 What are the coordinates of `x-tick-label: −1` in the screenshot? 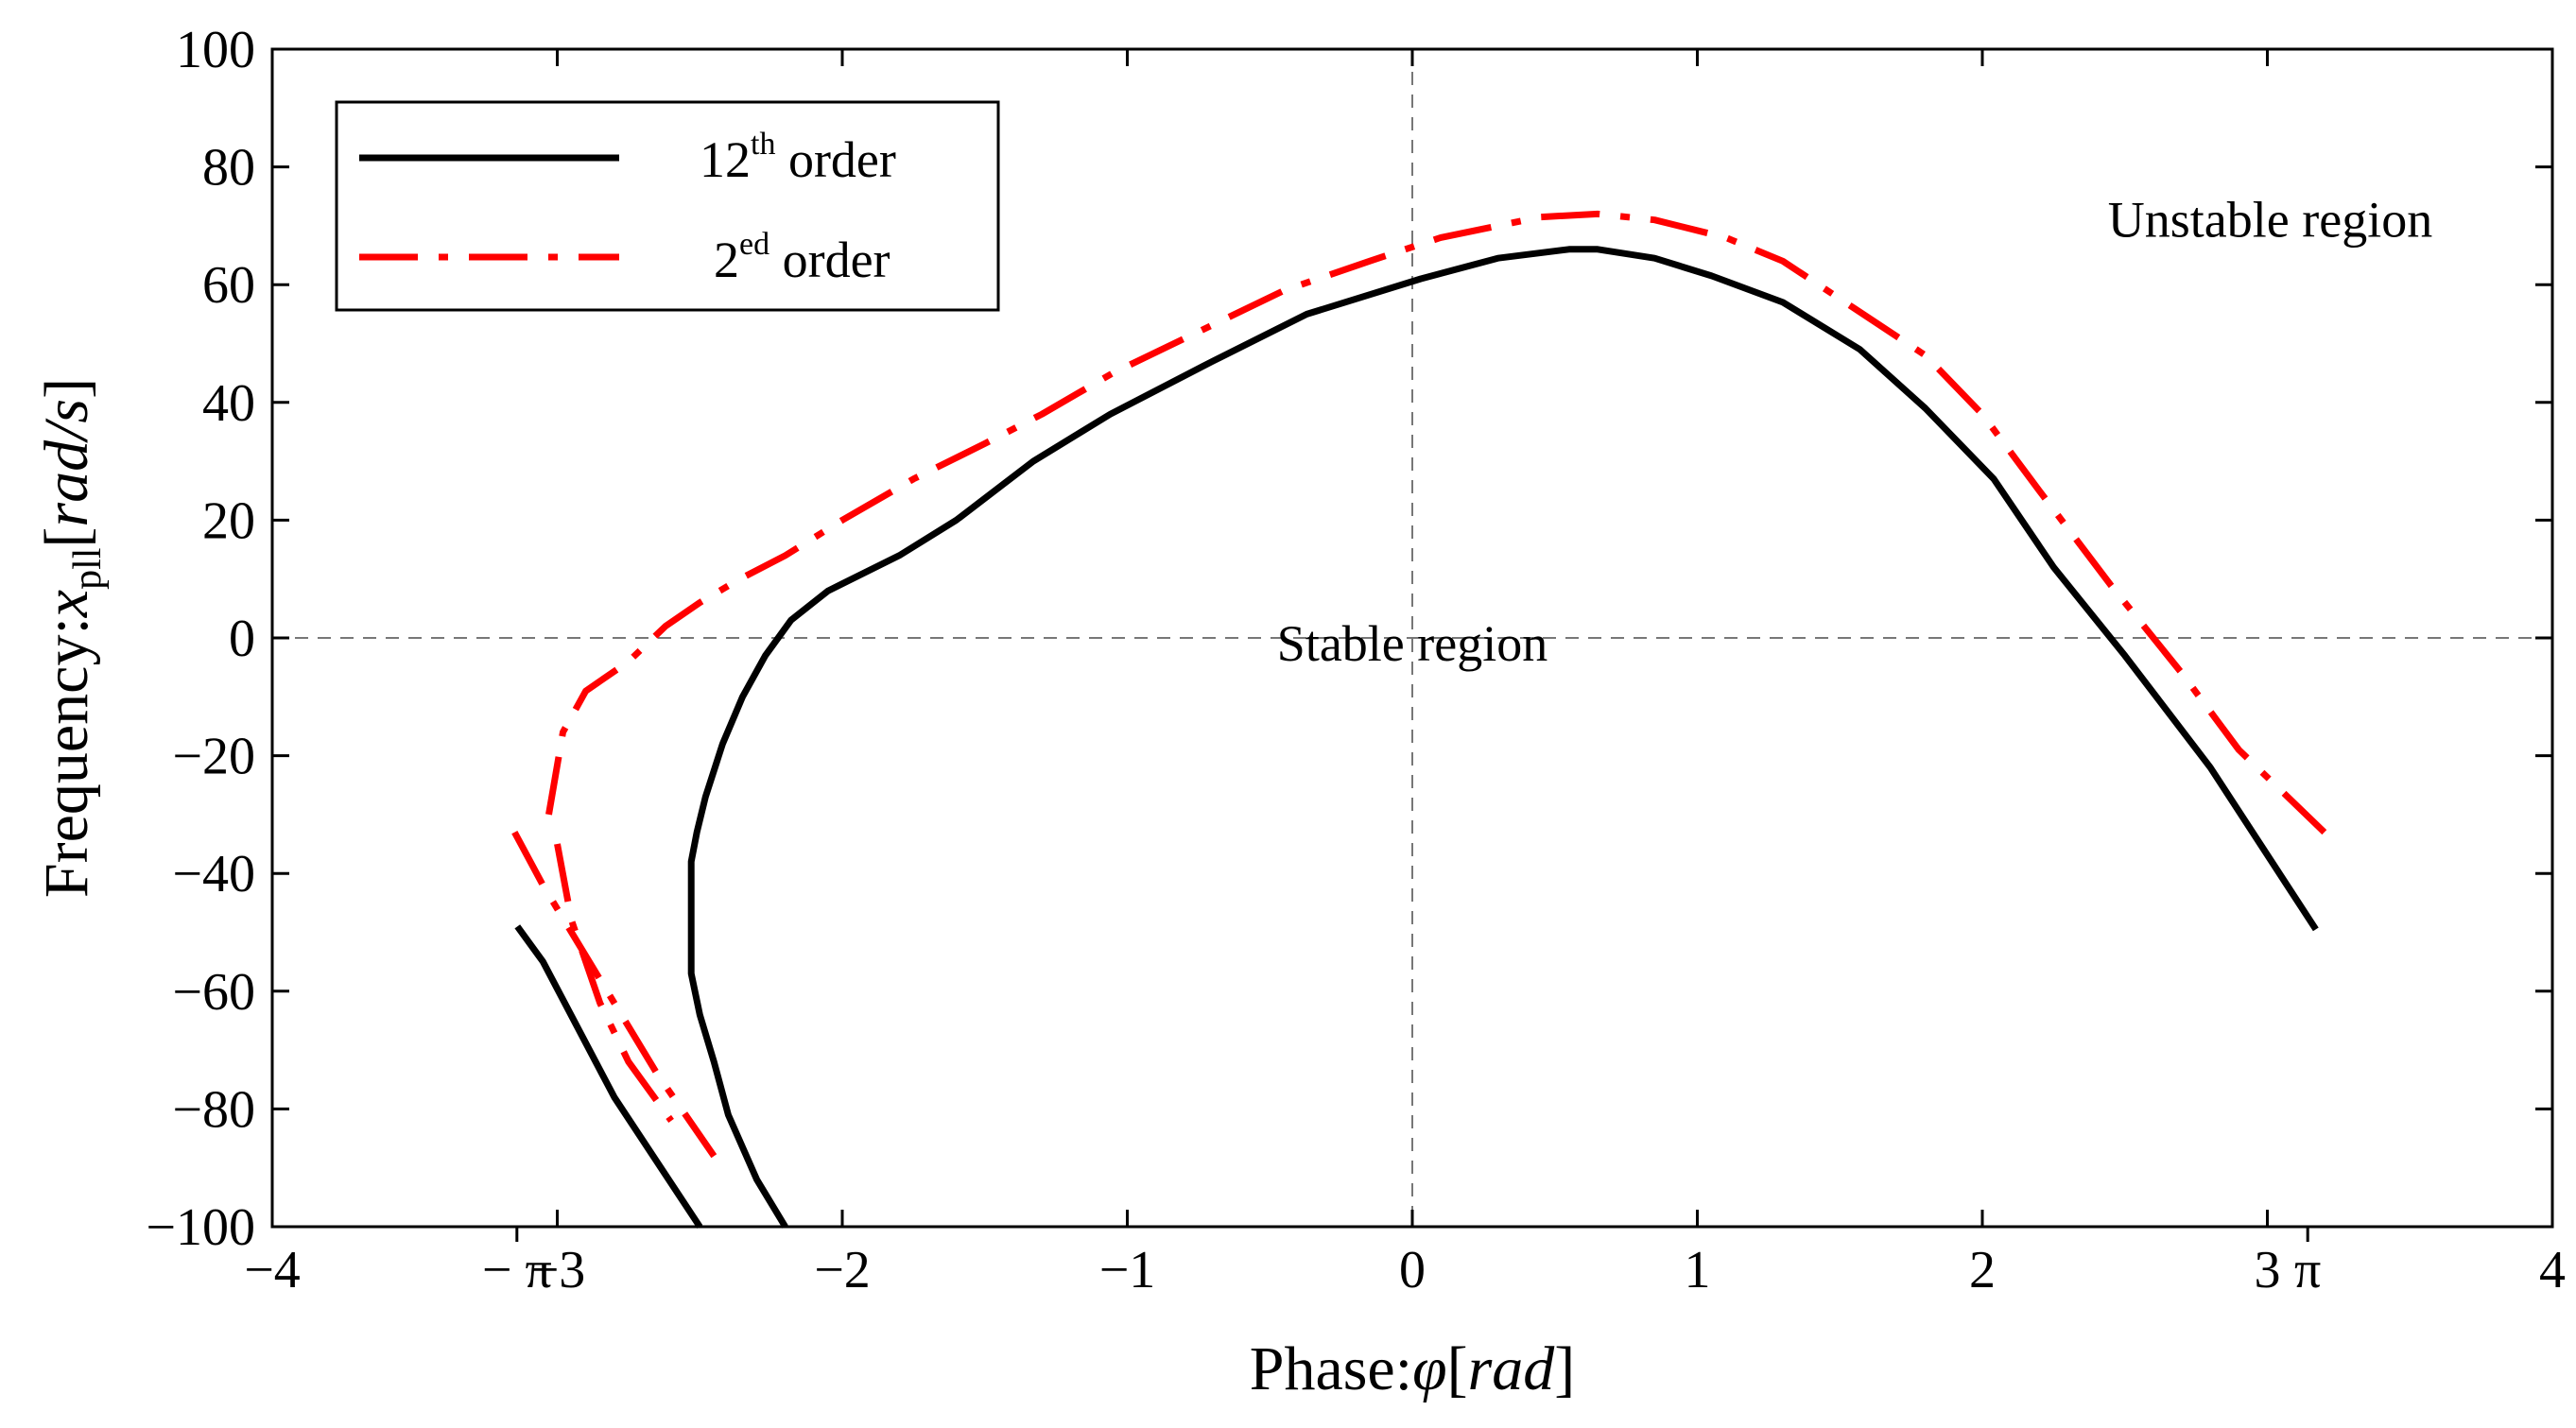 It's located at (1127, 1270).